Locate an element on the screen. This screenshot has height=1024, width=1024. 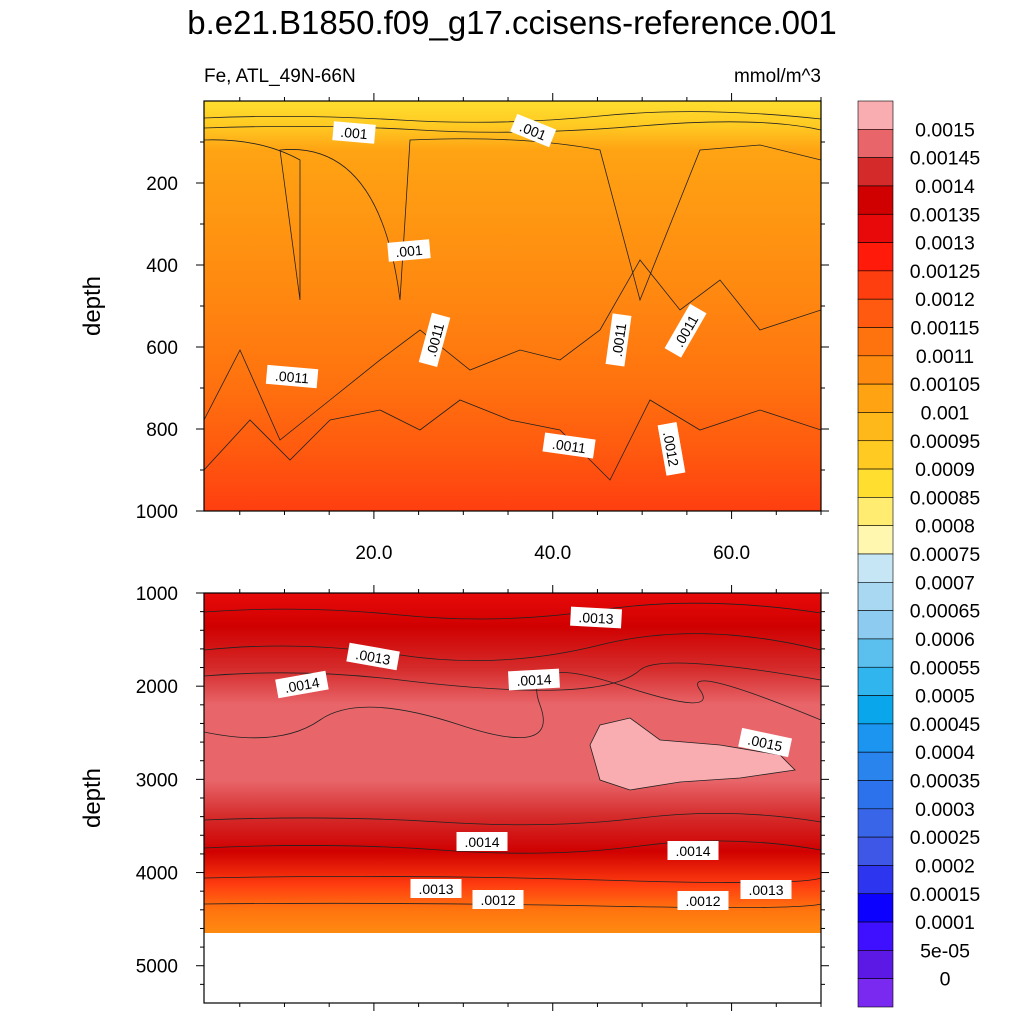
contour-label: .0015 is located at coordinates (765, 742).